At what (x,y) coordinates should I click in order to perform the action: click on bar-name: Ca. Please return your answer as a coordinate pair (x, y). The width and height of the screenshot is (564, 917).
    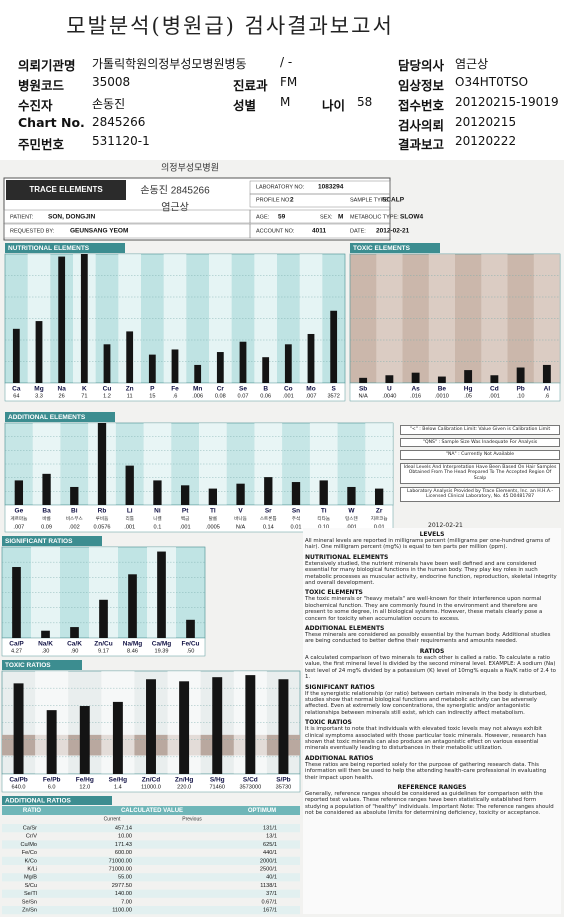
    Looking at the image, I should click on (16, 389).